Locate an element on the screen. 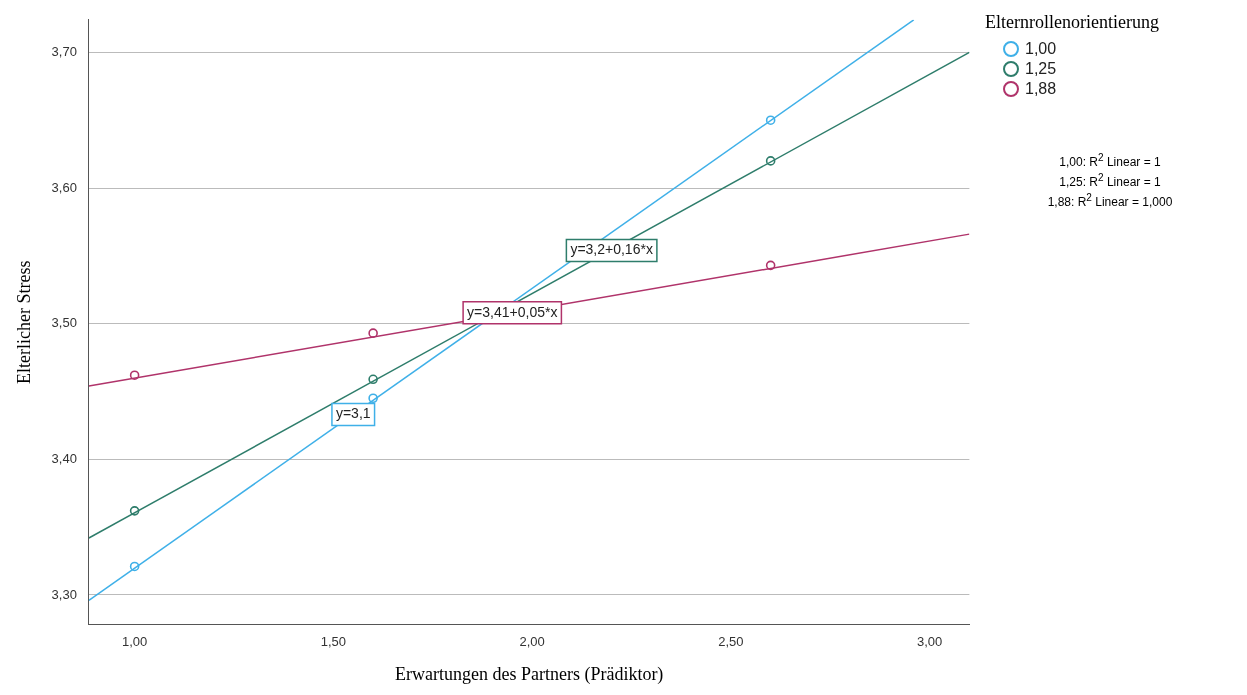  y-tick-label: 3,30 is located at coordinates (64, 594).